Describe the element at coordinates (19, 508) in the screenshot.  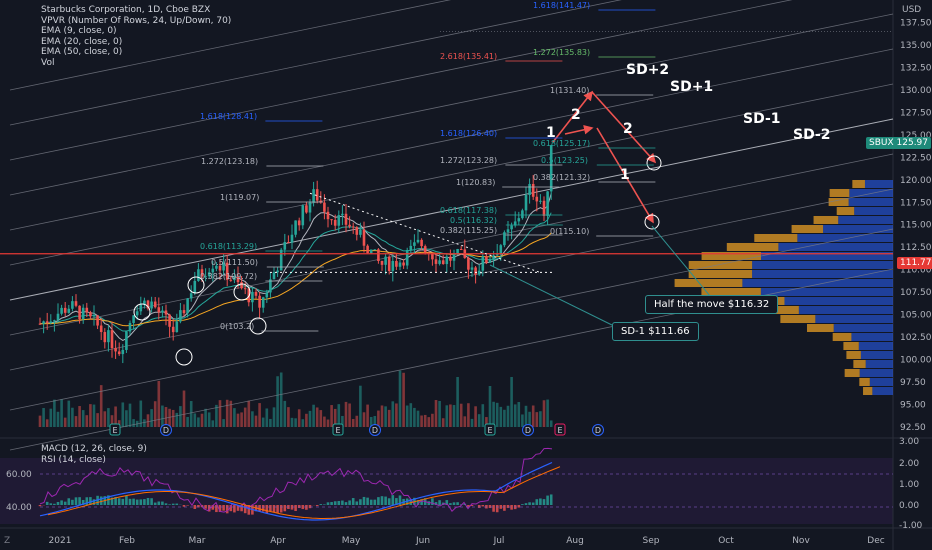
I see `rsi-tick-label: 40.00` at that location.